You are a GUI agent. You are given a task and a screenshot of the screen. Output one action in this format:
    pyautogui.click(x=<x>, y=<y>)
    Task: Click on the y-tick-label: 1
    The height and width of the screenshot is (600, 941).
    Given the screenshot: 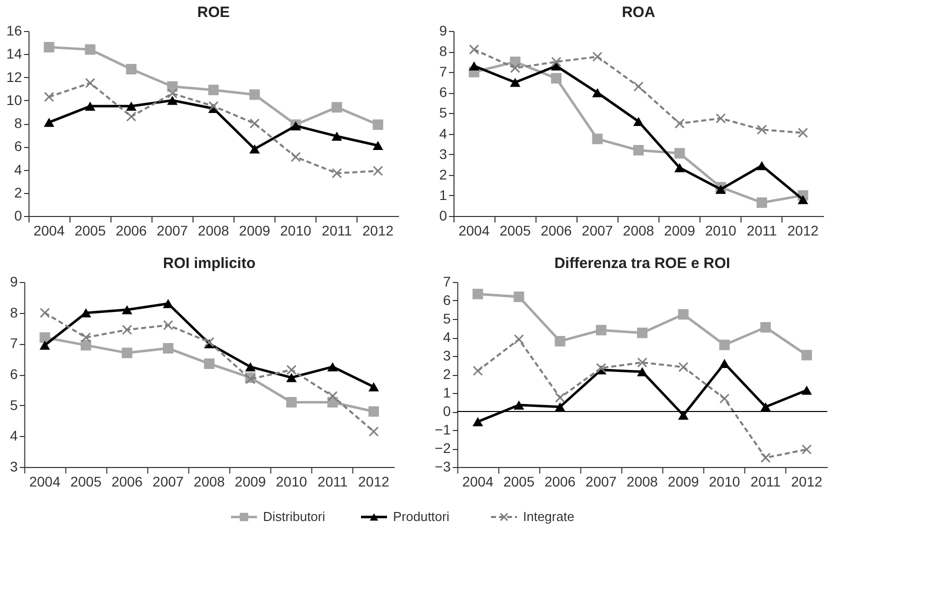 What is the action you would take?
    pyautogui.click(x=443, y=194)
    